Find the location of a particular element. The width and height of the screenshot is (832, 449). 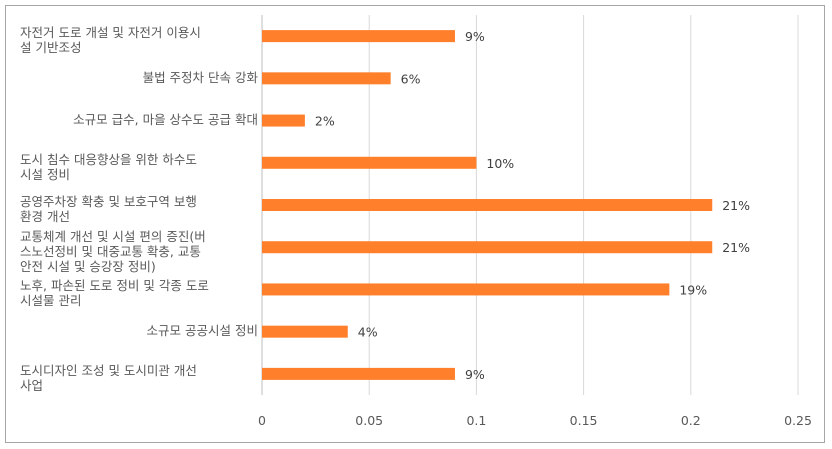

x-tick-label: 0.2 is located at coordinates (691, 420).